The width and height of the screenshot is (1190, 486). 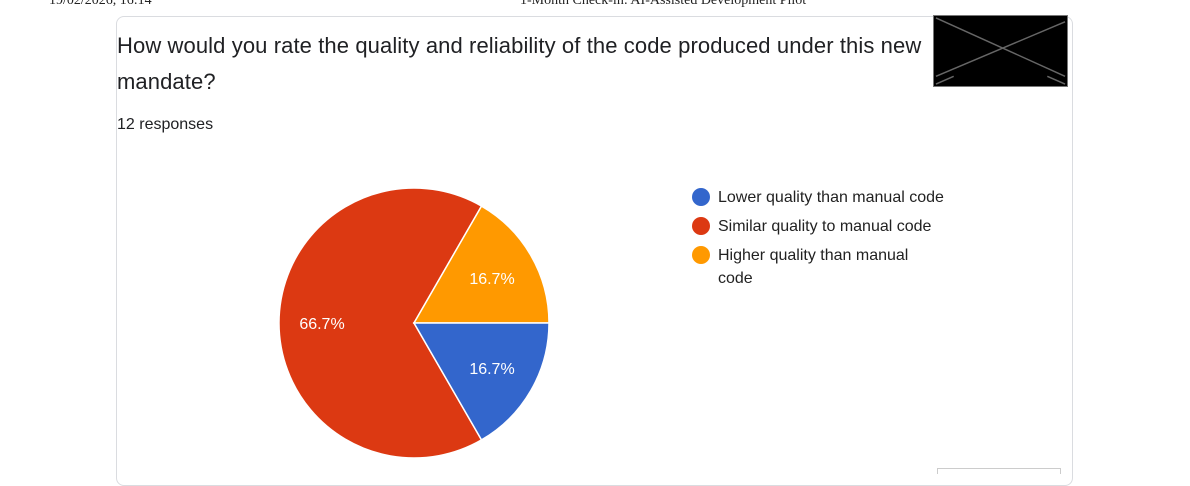 What do you see at coordinates (1000, 51) in the screenshot?
I see `broken-image-icon` at bounding box center [1000, 51].